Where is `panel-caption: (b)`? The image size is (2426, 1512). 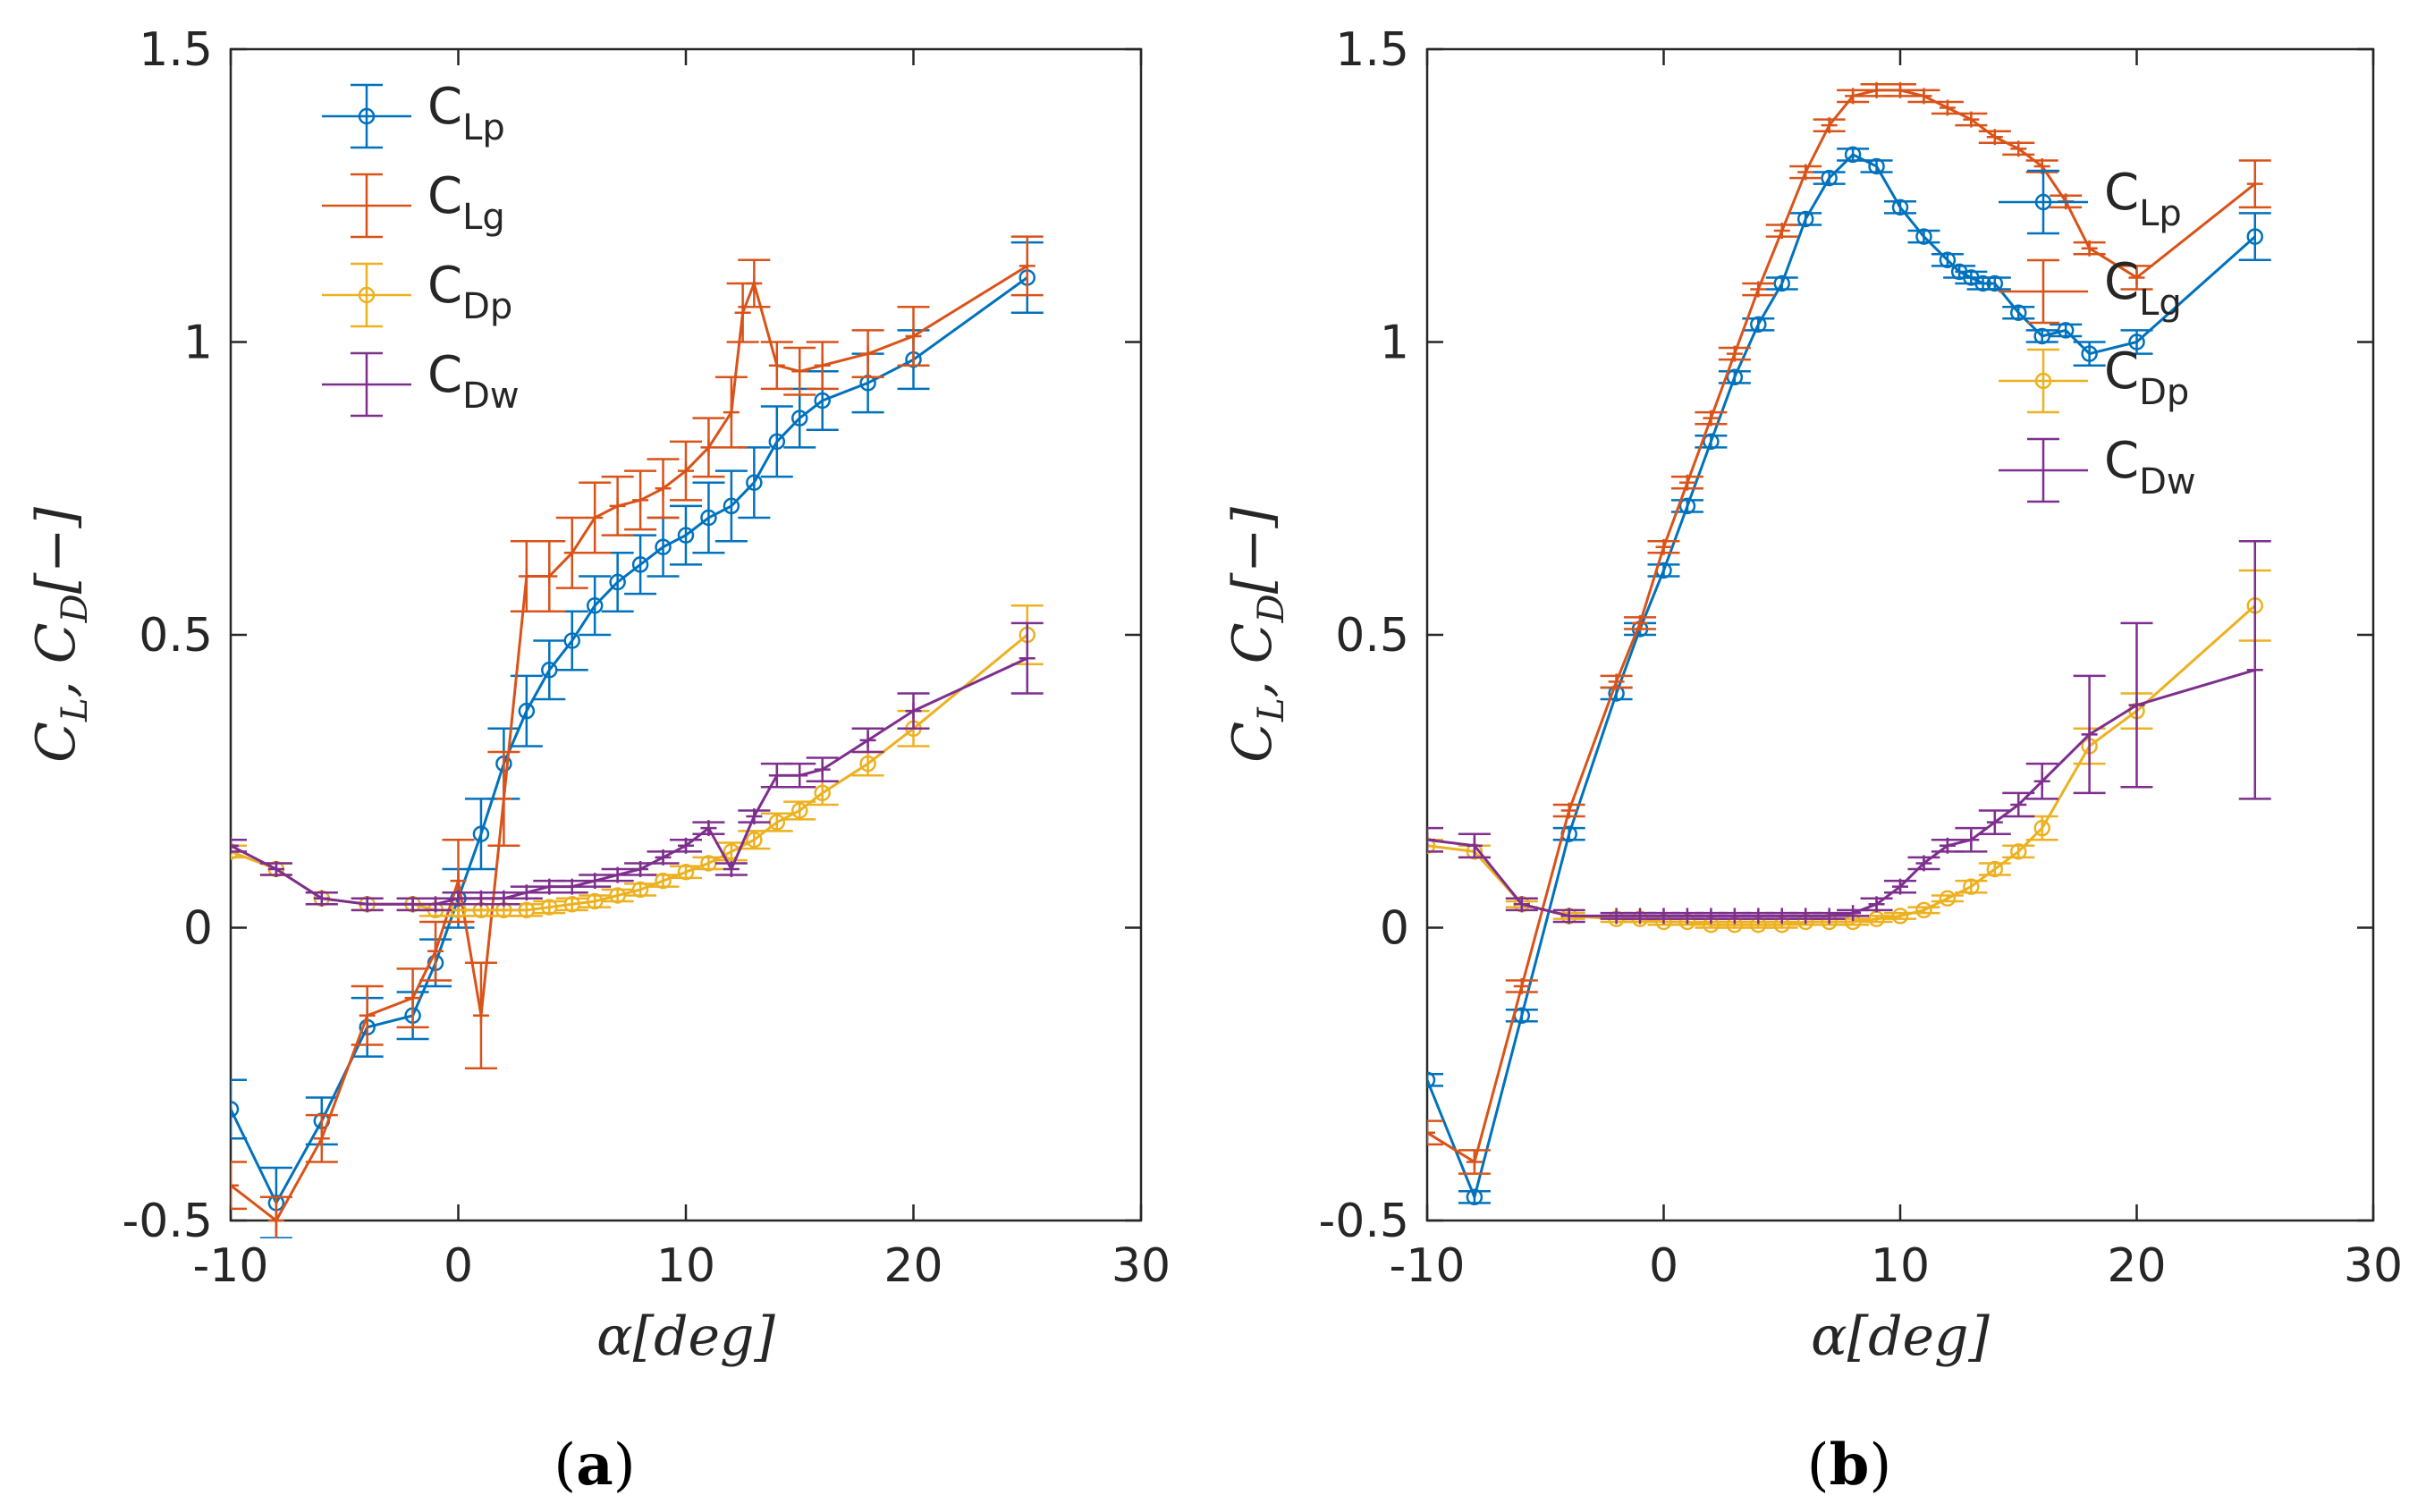
panel-caption: (b) is located at coordinates (1850, 1465).